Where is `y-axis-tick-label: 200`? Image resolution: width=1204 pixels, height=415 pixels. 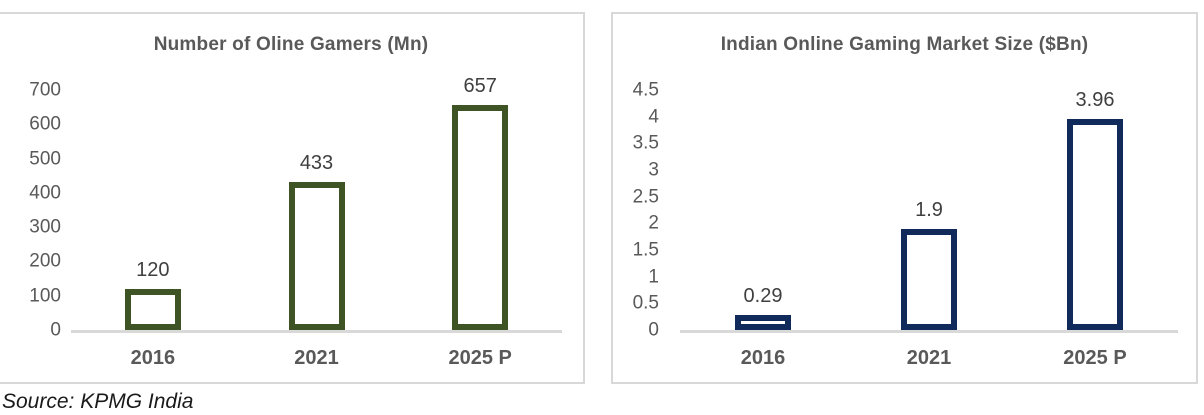 y-axis-tick-label: 200 is located at coordinates (45, 261).